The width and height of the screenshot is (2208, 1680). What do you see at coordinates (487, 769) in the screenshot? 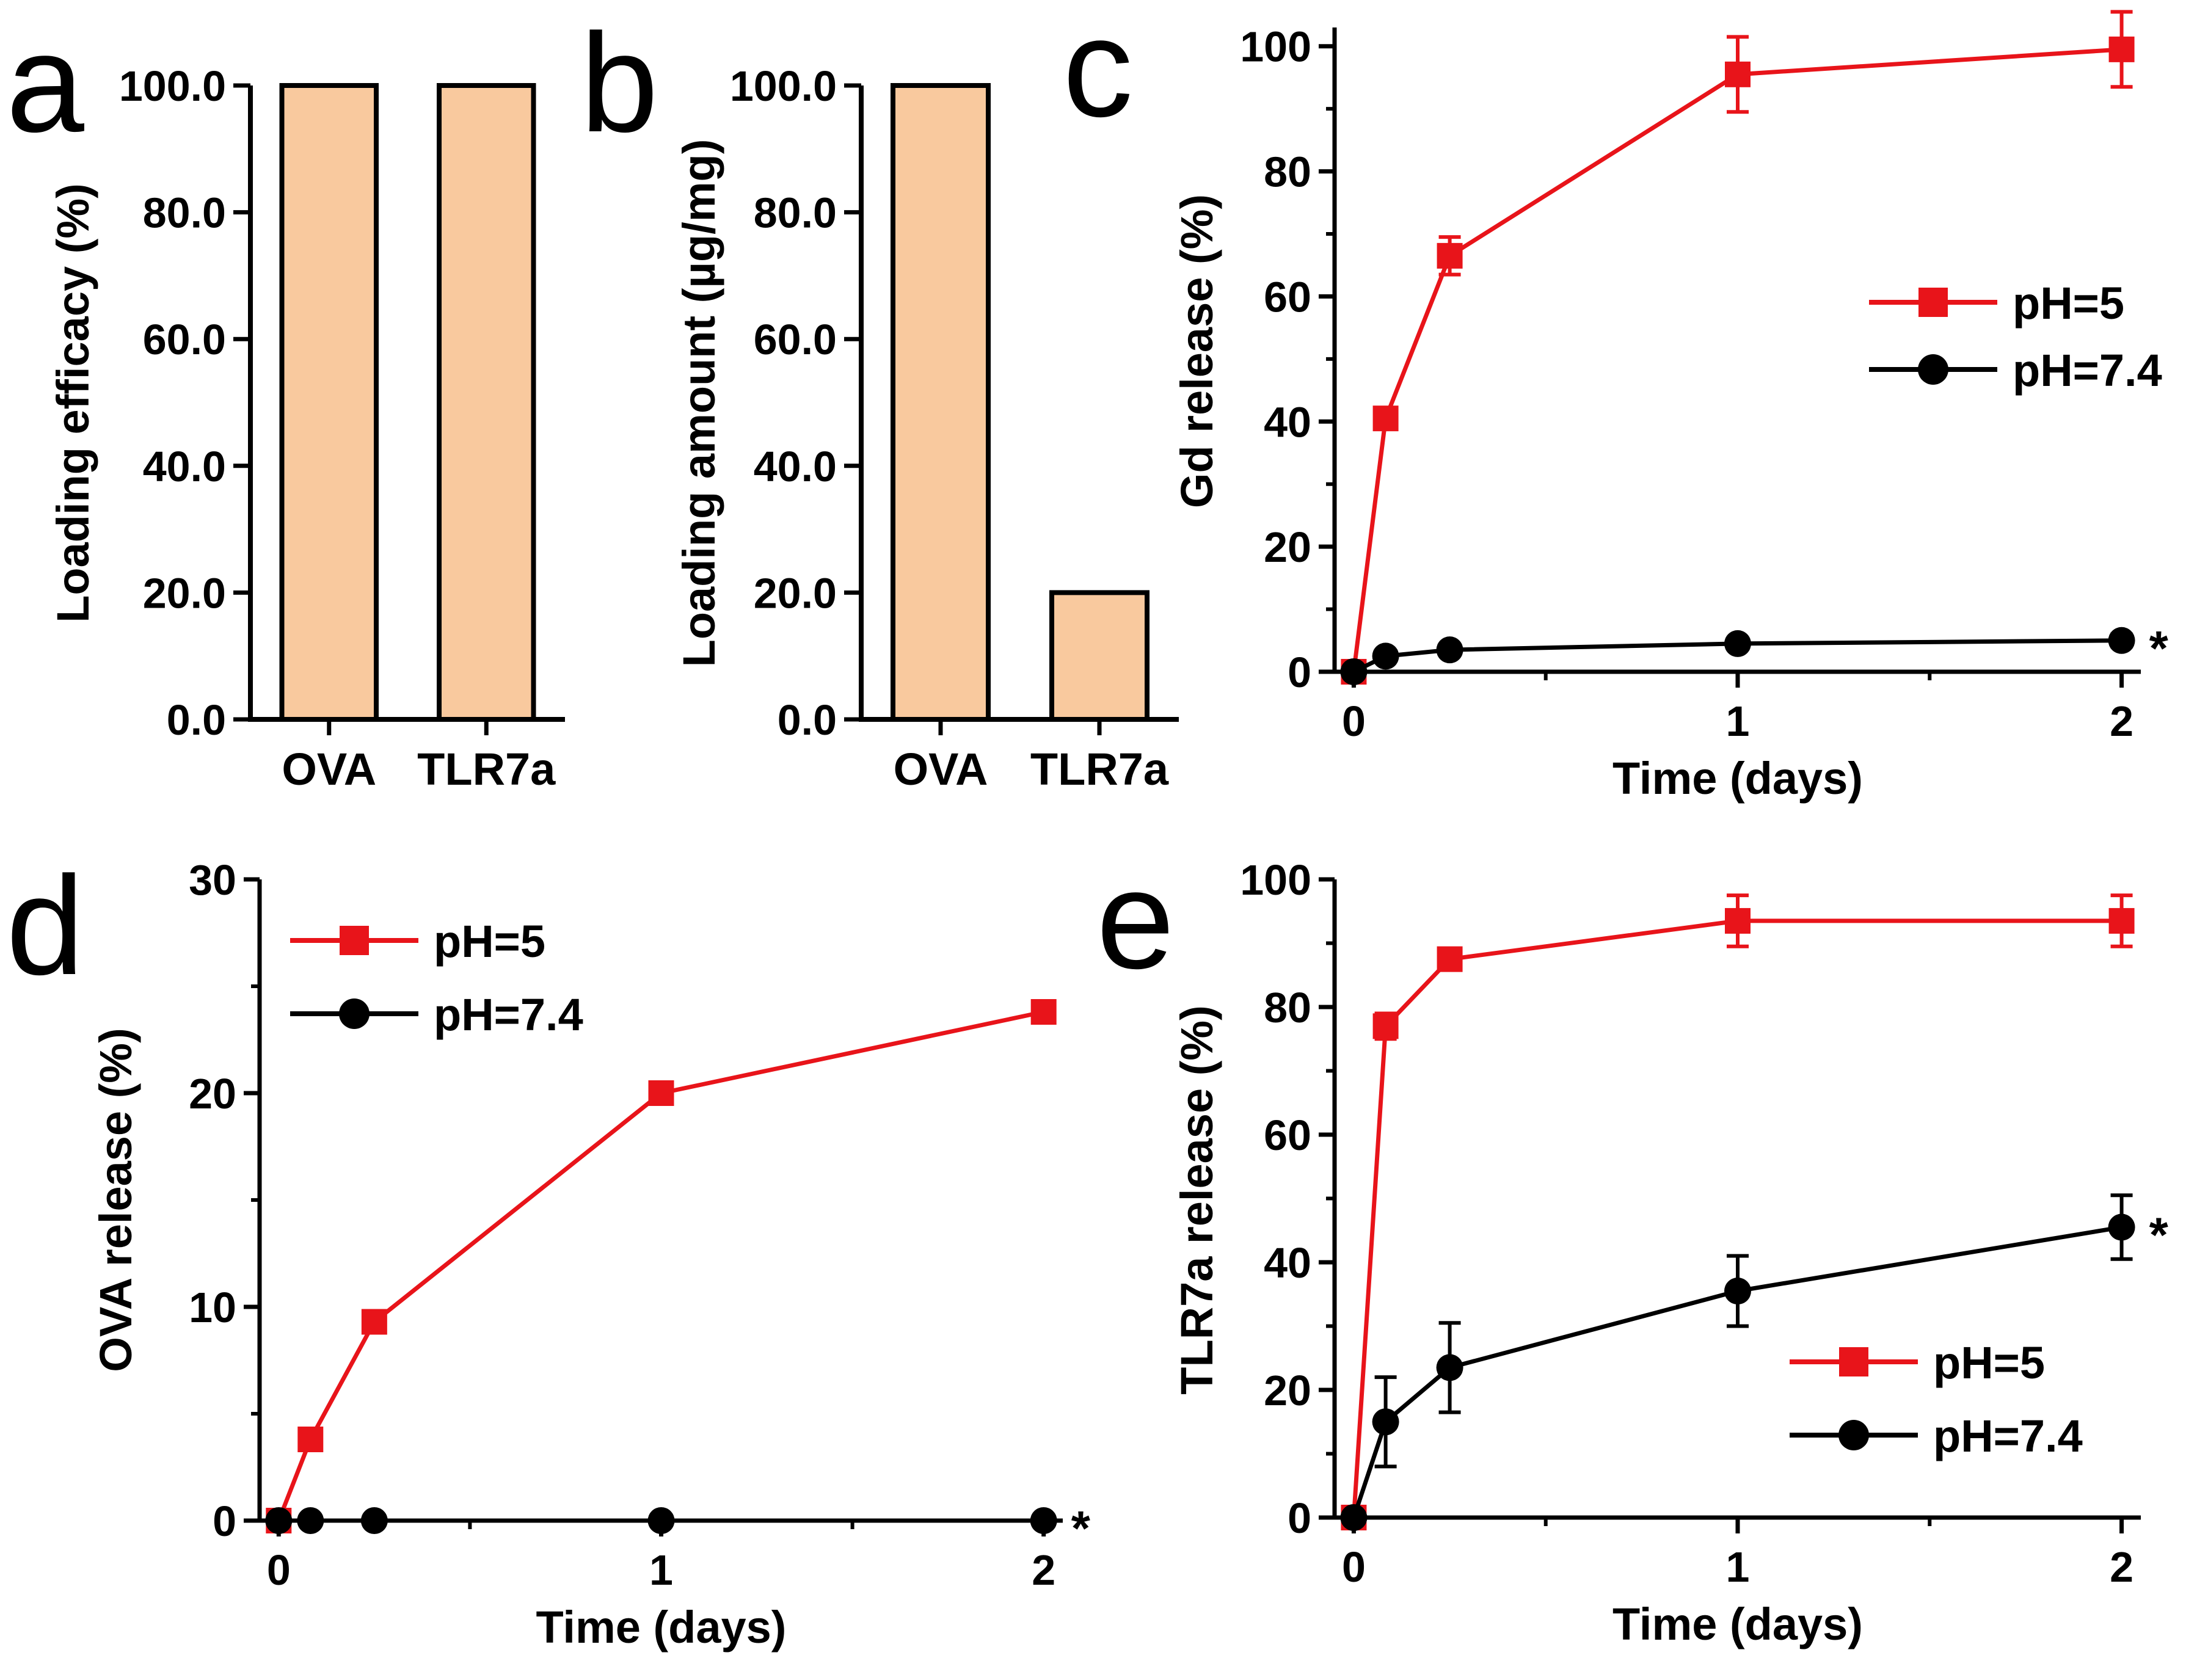
I see `x-tick-label-a-TLR7a: TLR7a` at bounding box center [487, 769].